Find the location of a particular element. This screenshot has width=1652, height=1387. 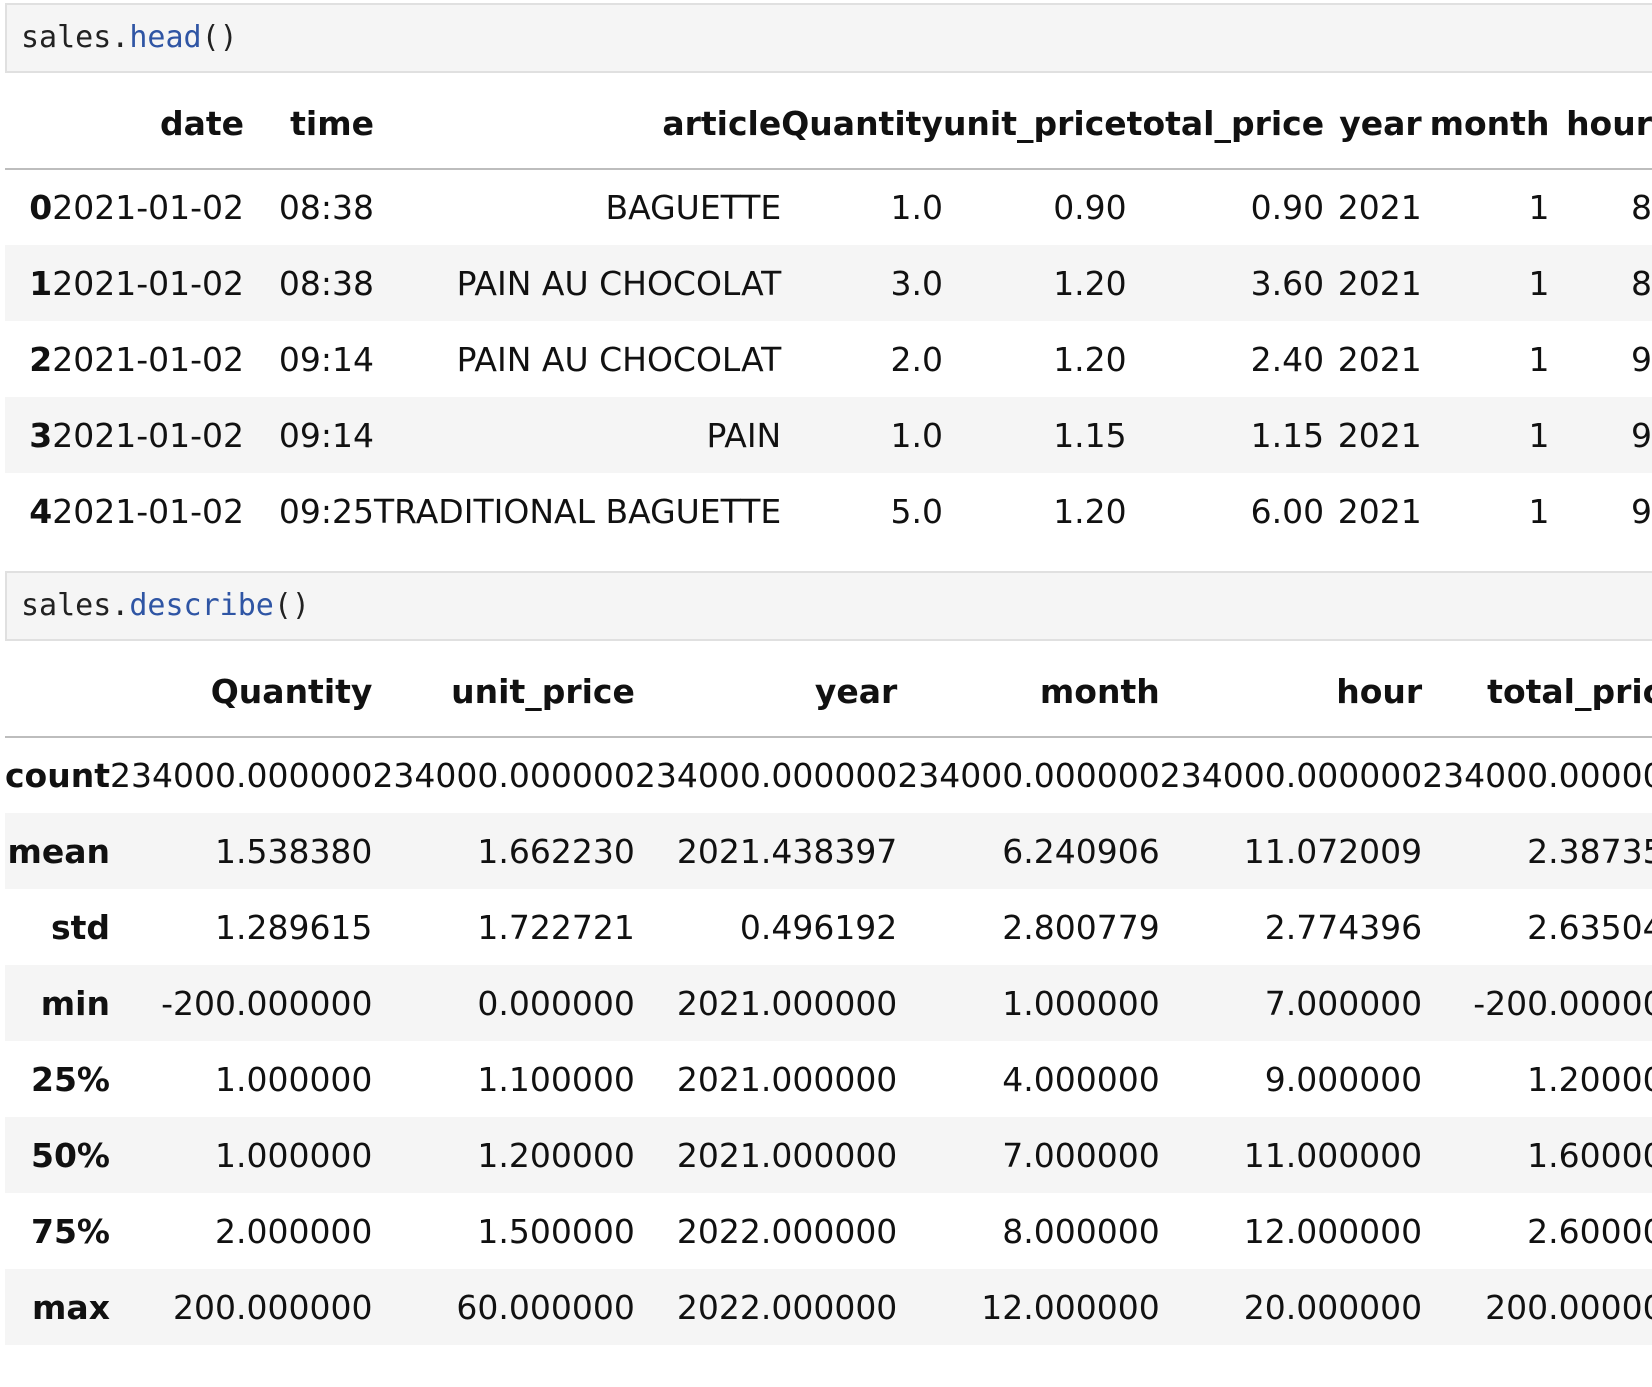

row-index: count is located at coordinates (57, 775).